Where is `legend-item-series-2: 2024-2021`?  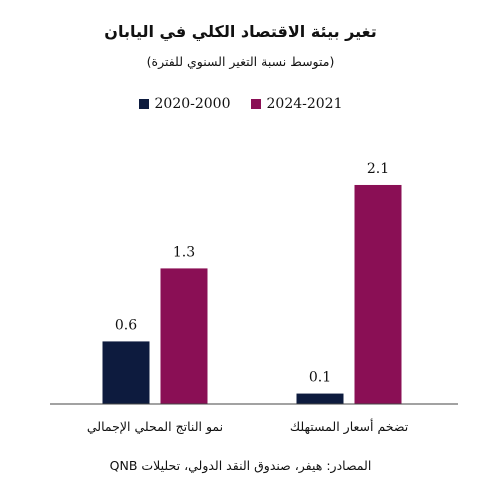 legend-item-series-2: 2024-2021 is located at coordinates (296, 104).